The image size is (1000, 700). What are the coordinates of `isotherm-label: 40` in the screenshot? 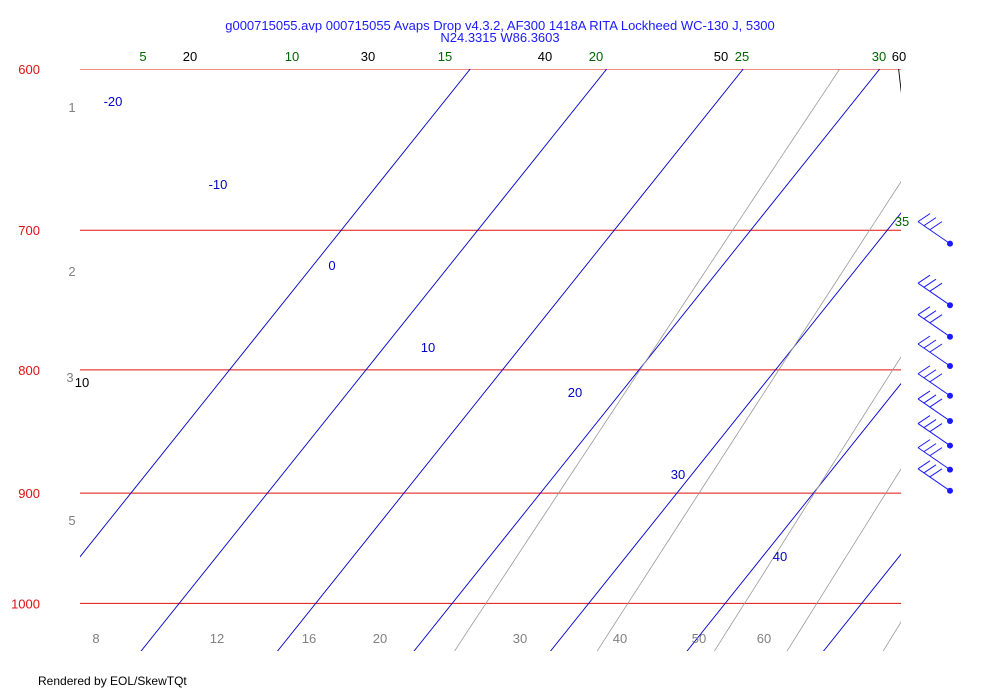 It's located at (780, 556).